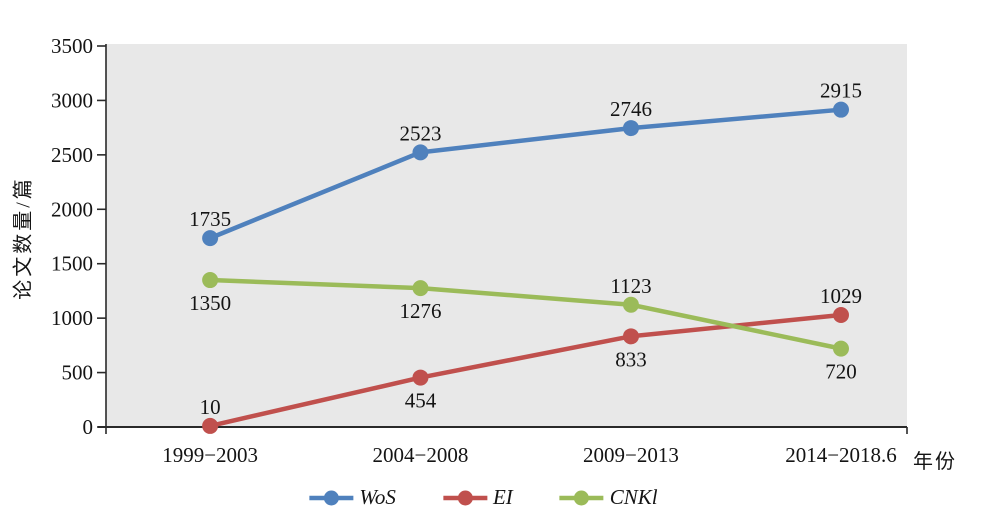  Describe the element at coordinates (72, 100) in the screenshot. I see `y-tick-label: 3000` at that location.